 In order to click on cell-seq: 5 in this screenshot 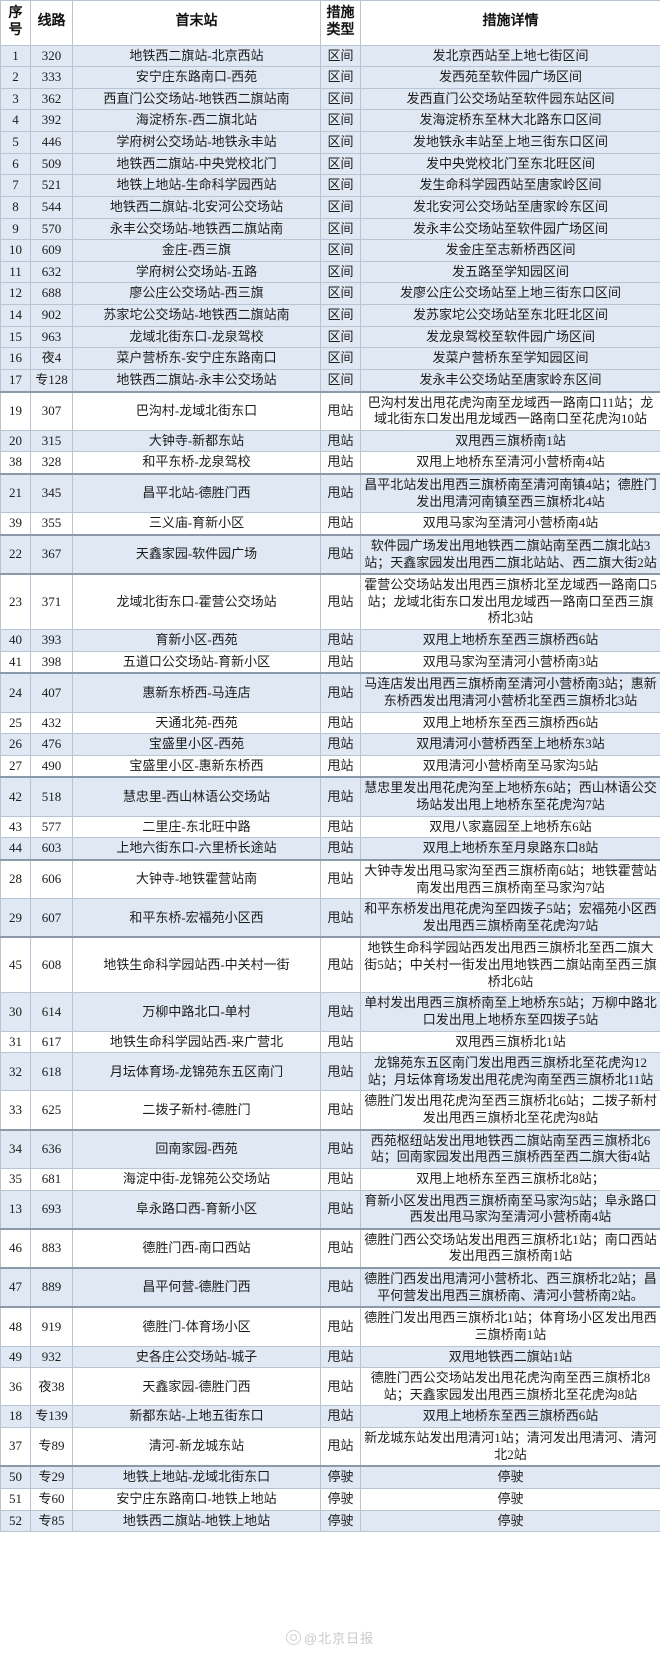, I will do `click(15, 142)`.